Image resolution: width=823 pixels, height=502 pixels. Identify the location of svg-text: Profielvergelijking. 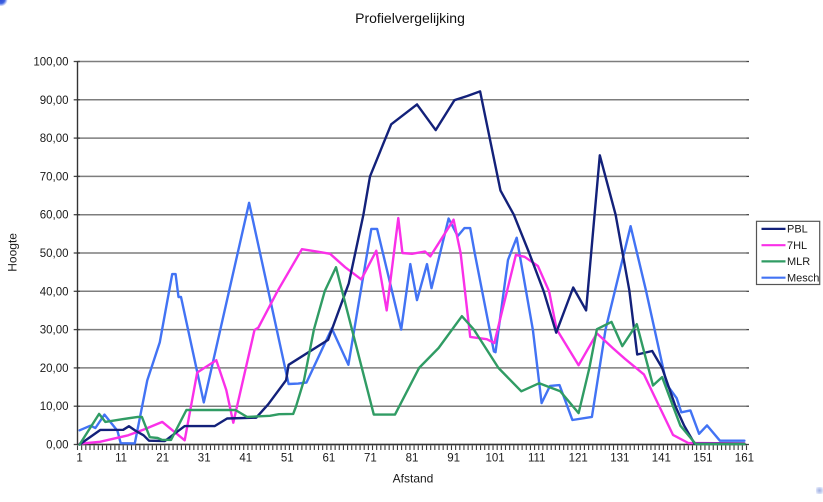
(410, 18).